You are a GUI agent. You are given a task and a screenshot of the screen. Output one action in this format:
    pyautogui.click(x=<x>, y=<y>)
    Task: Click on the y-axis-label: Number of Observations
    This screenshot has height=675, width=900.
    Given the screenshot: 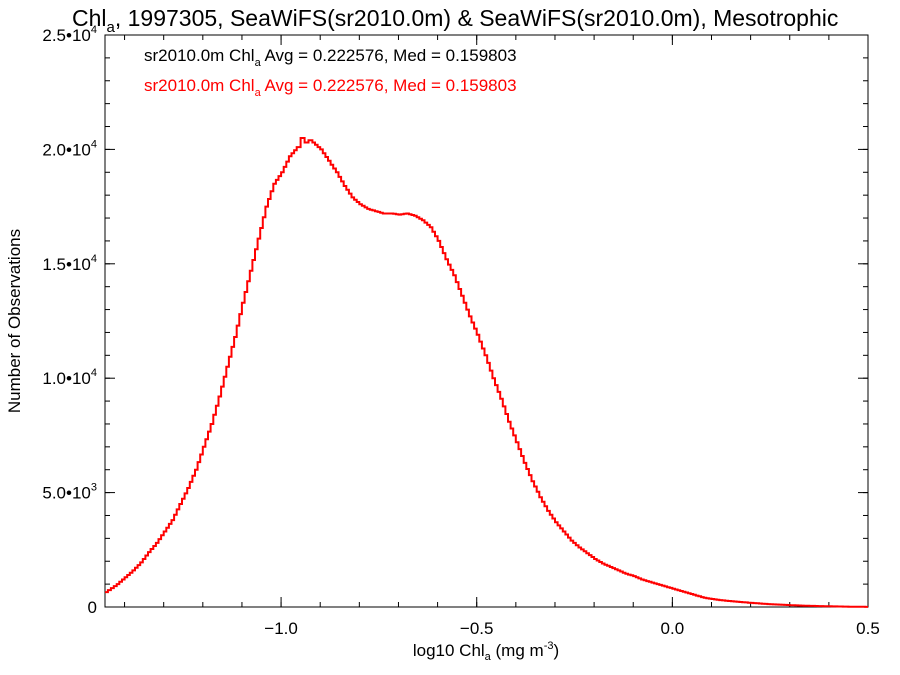 What is the action you would take?
    pyautogui.click(x=14, y=321)
    